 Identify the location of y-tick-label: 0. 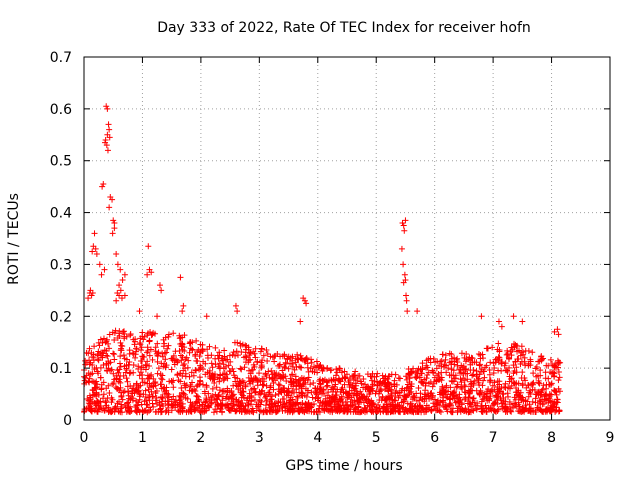
(67, 421).